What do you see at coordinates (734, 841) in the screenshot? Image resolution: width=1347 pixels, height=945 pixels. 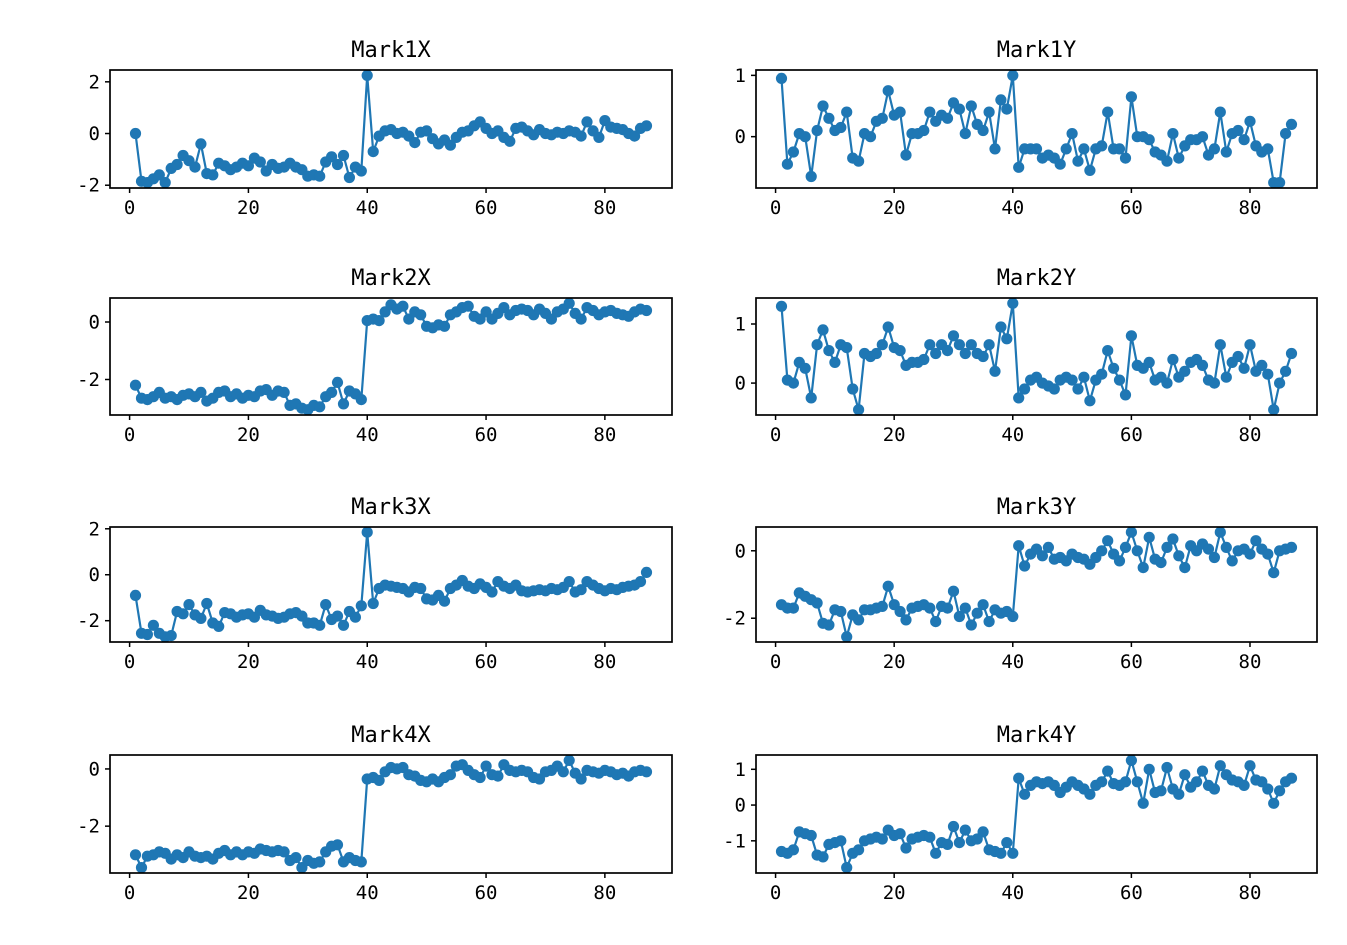 I see `svg-text: -1` at bounding box center [734, 841].